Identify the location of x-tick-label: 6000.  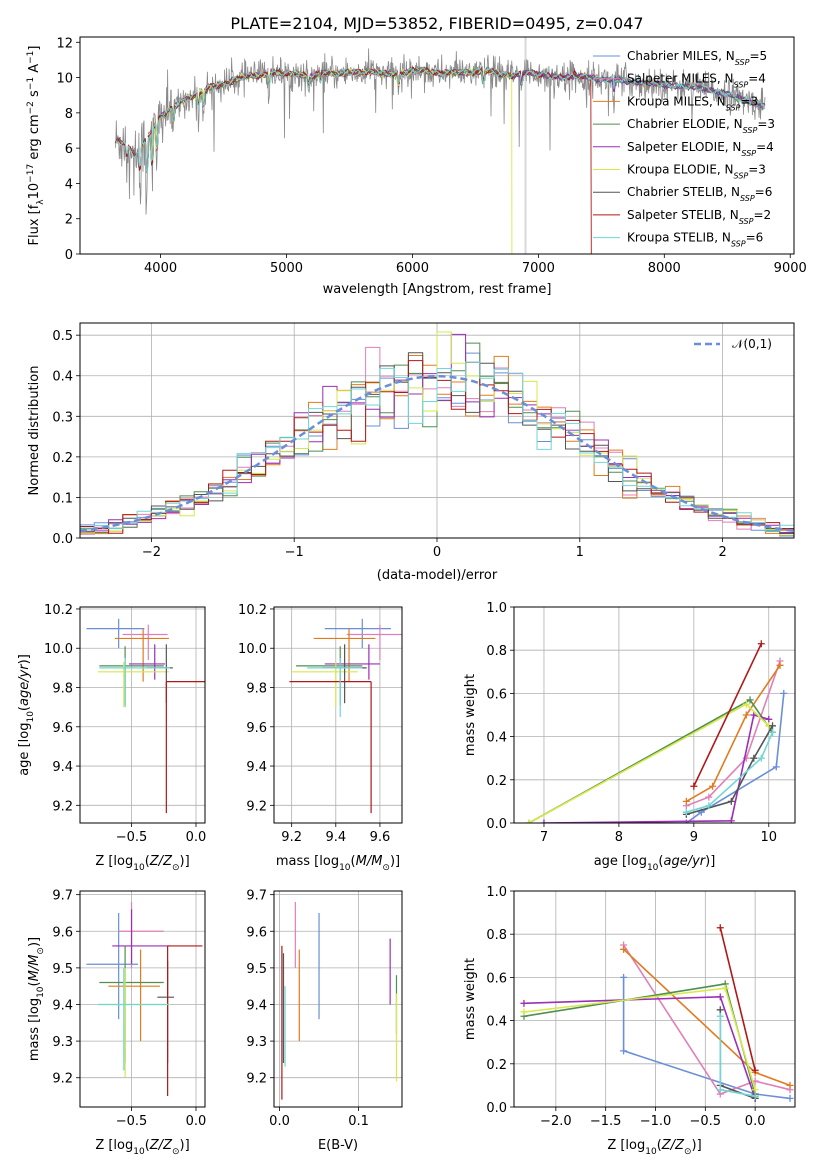
(412, 268).